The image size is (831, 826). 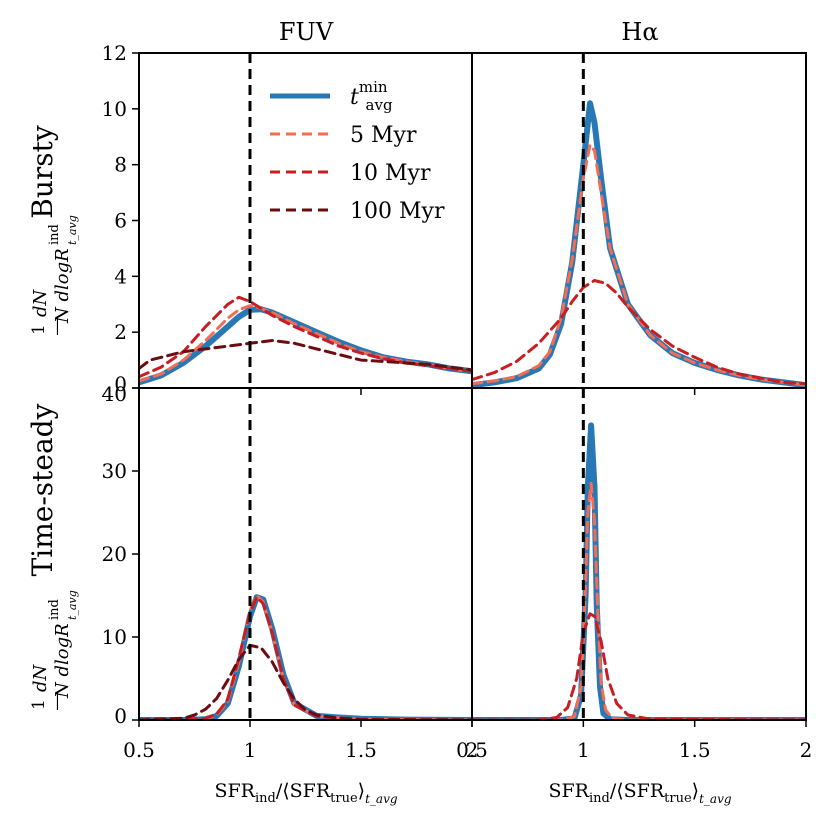 What do you see at coordinates (120, 165) in the screenshot?
I see `y-tick-label: 8` at bounding box center [120, 165].